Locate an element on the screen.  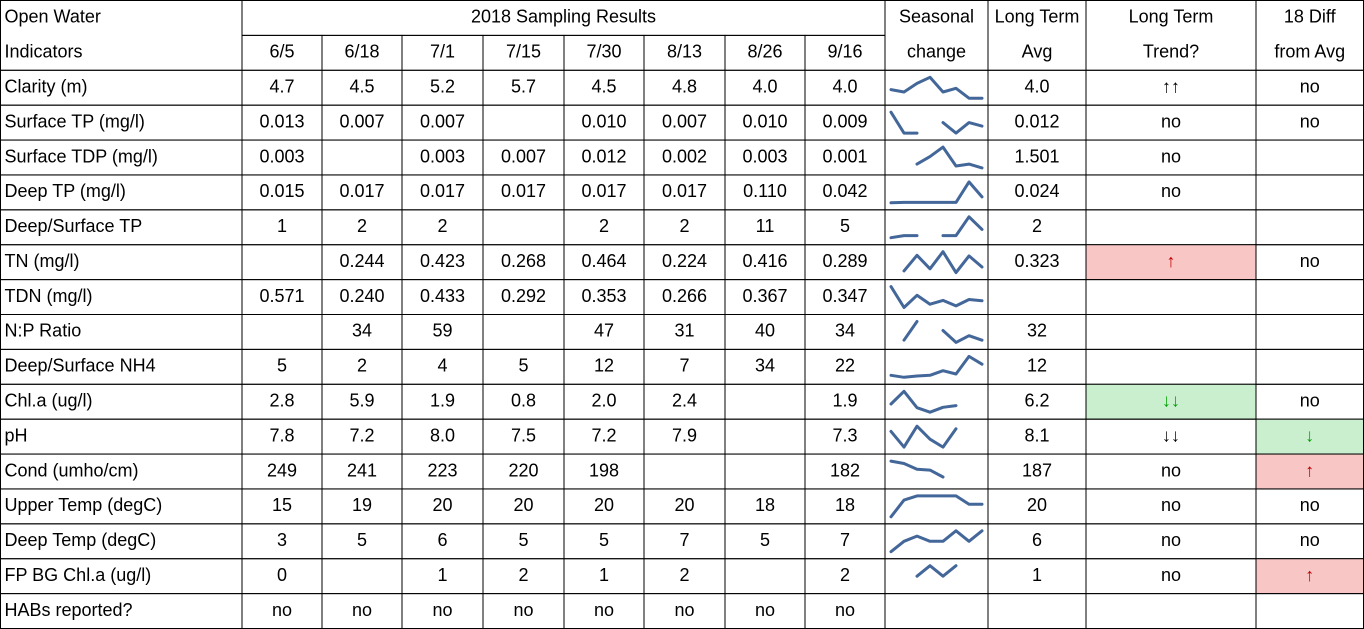
cell-text: Seasonal is located at coordinates (936, 17).